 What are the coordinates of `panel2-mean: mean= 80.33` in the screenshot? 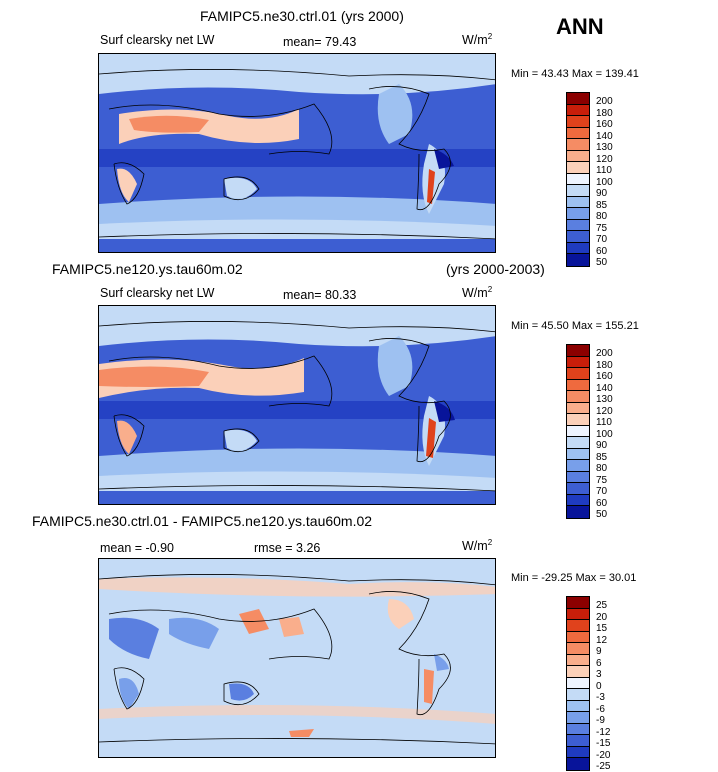 It's located at (320, 295).